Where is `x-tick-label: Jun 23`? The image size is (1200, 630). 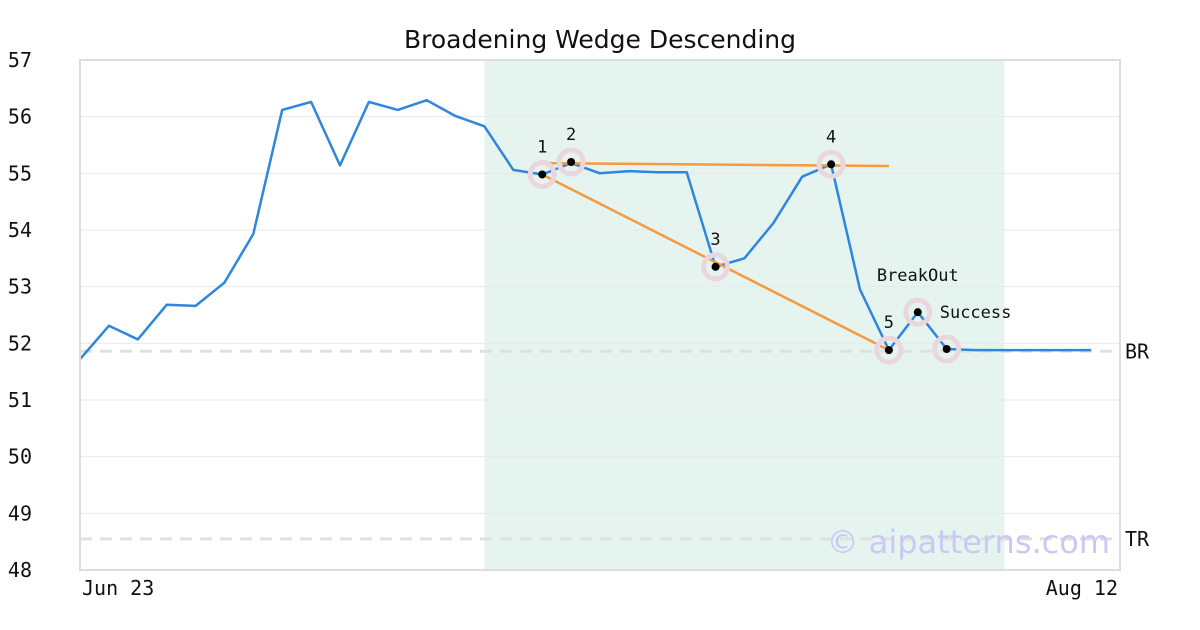
x-tick-label: Jun 23 is located at coordinates (118, 588).